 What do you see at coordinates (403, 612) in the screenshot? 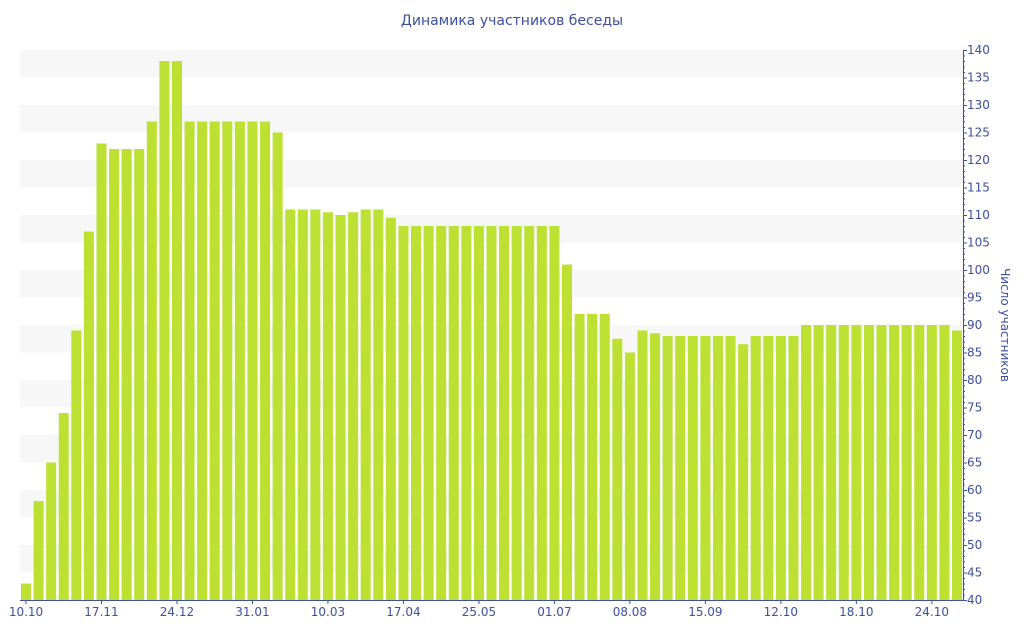
I see `x-tick-label: 17.04` at bounding box center [403, 612].